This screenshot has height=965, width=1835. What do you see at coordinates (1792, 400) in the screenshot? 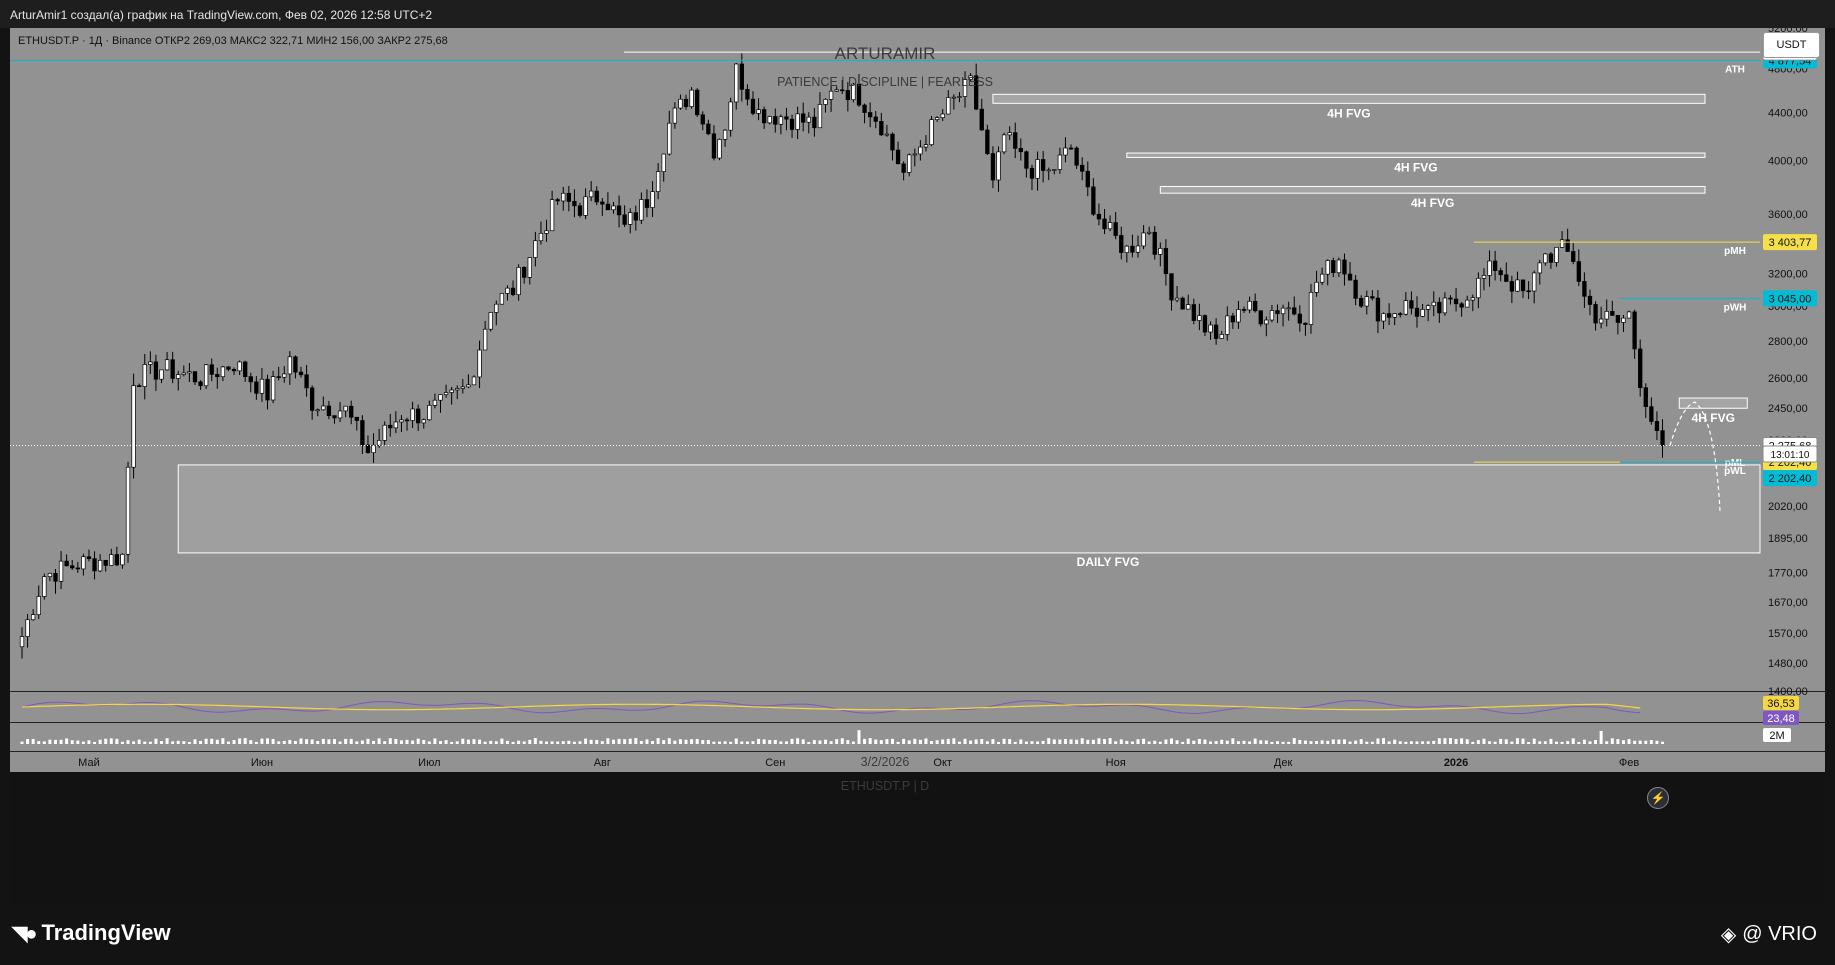
I see `price-axis` at bounding box center [1792, 400].